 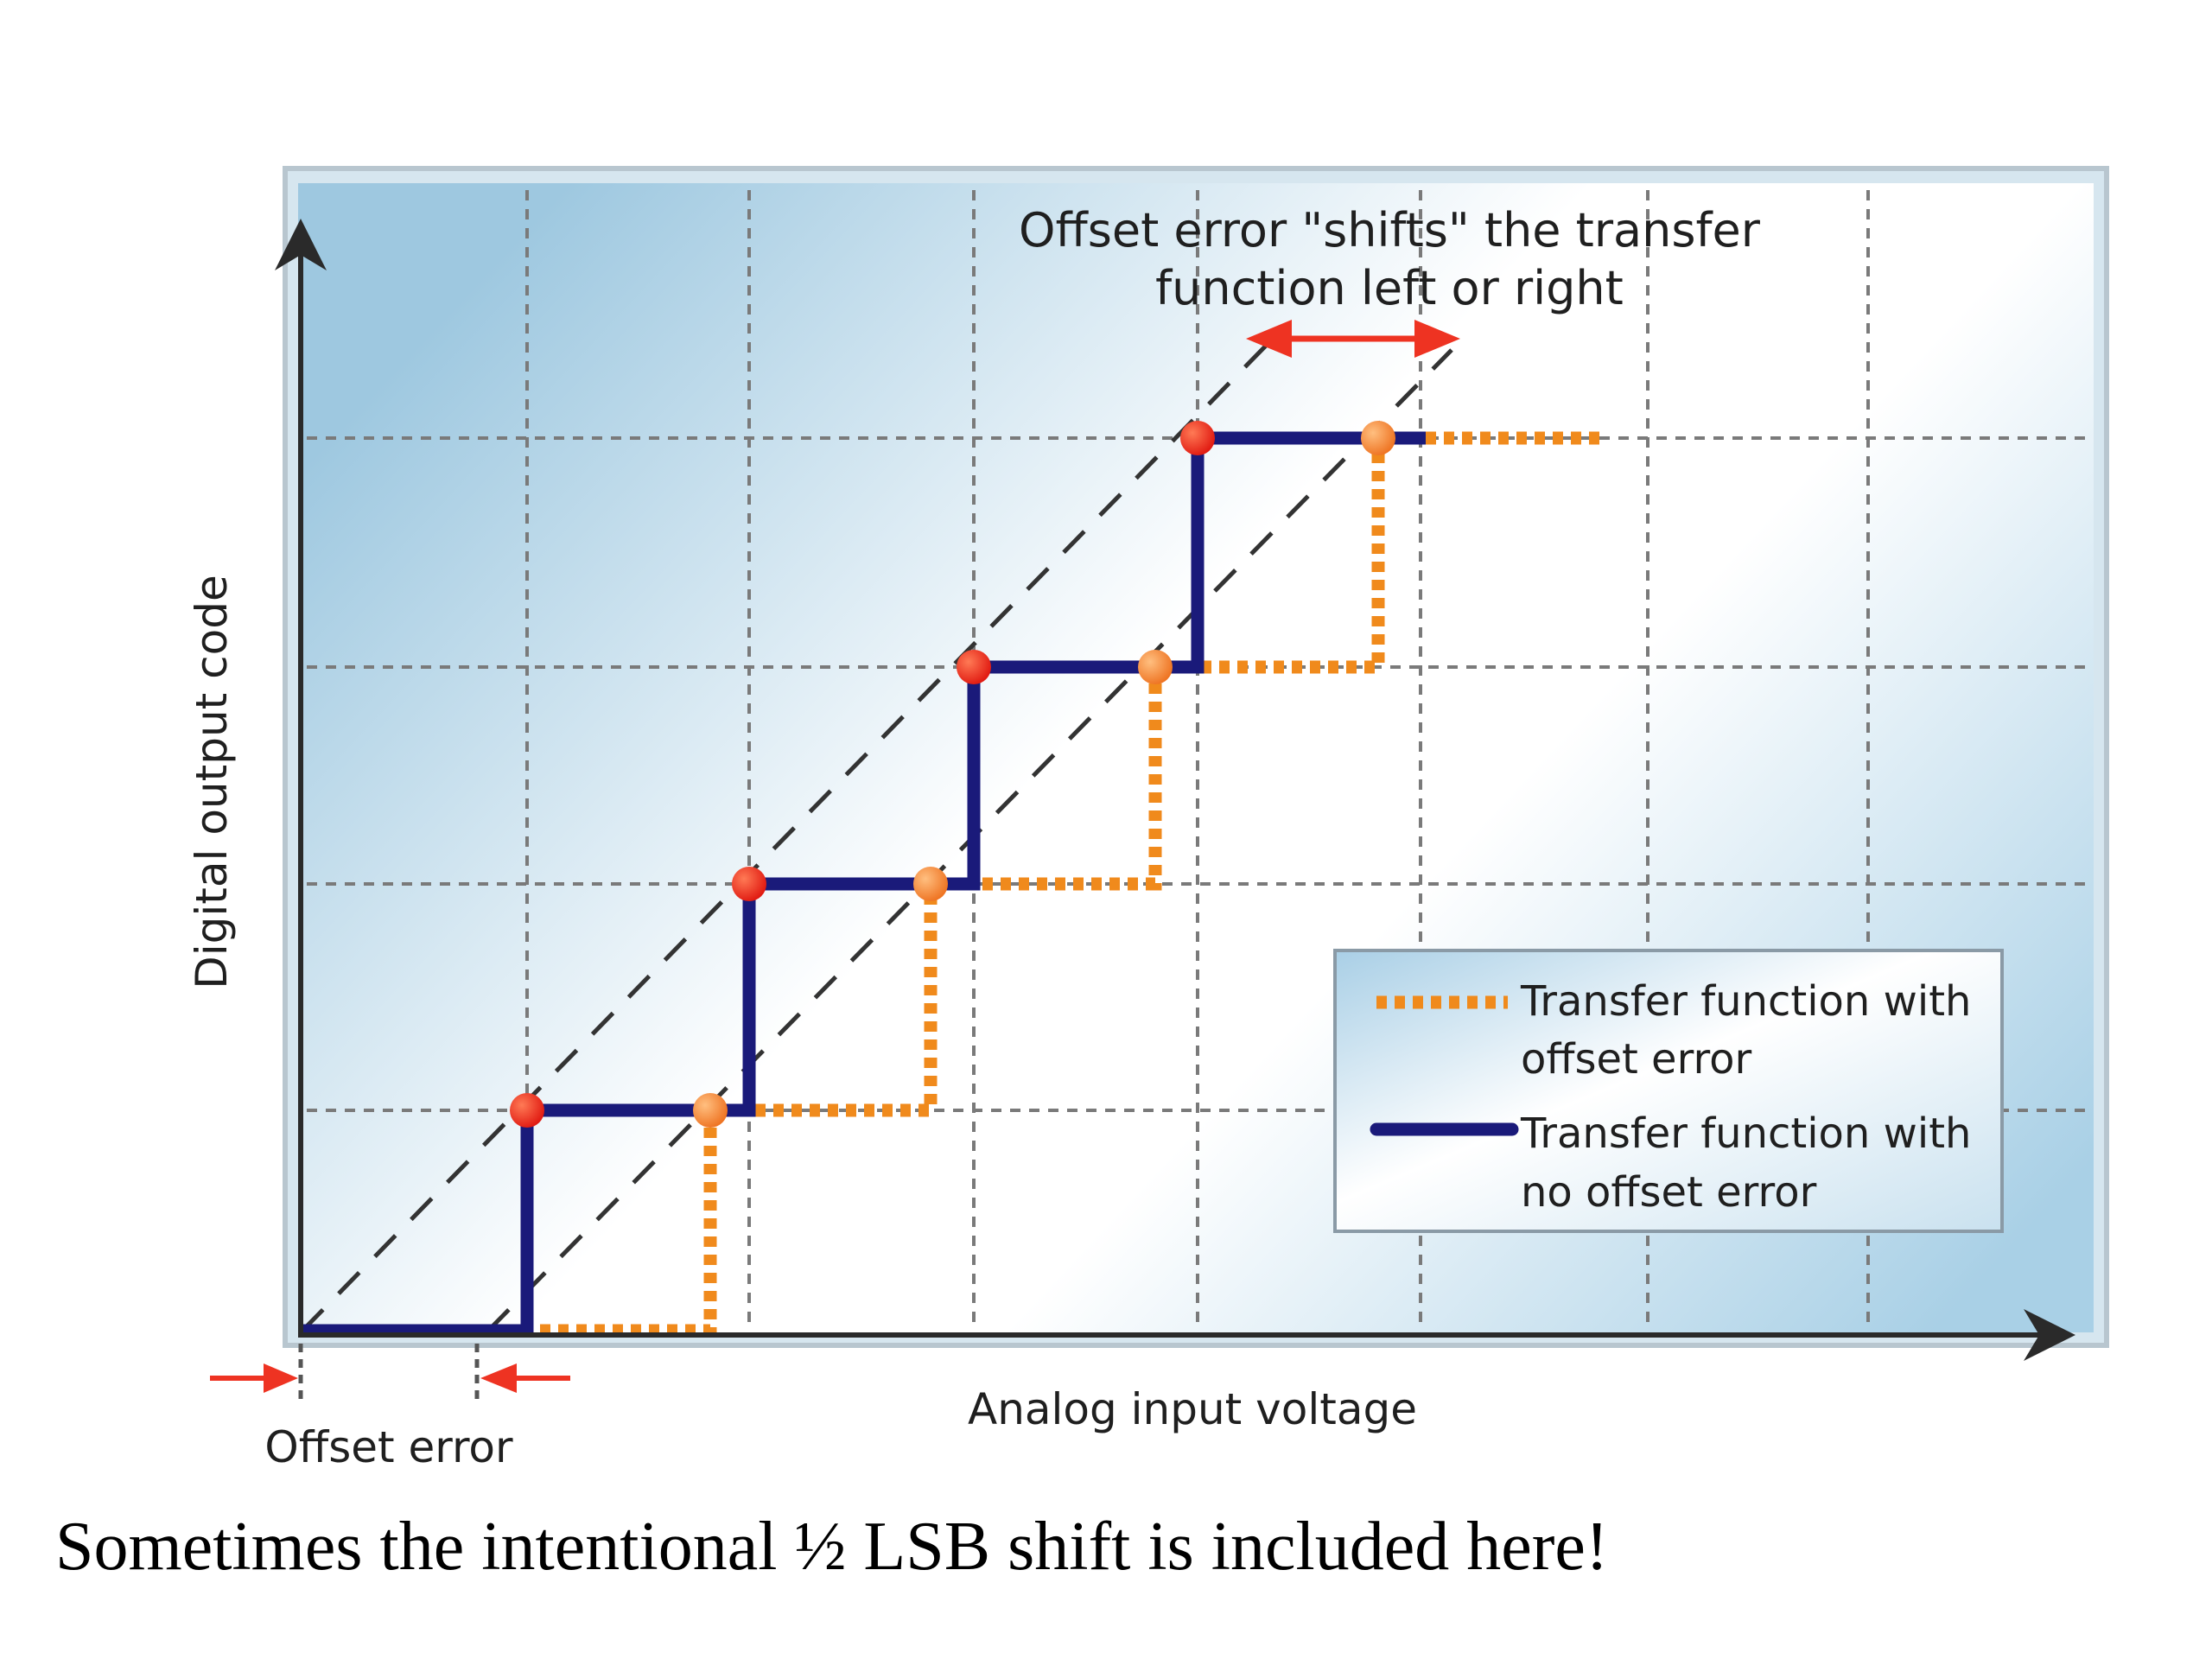 I want to click on legend-ideal-label-2: no offset error, so click(x=1669, y=1192).